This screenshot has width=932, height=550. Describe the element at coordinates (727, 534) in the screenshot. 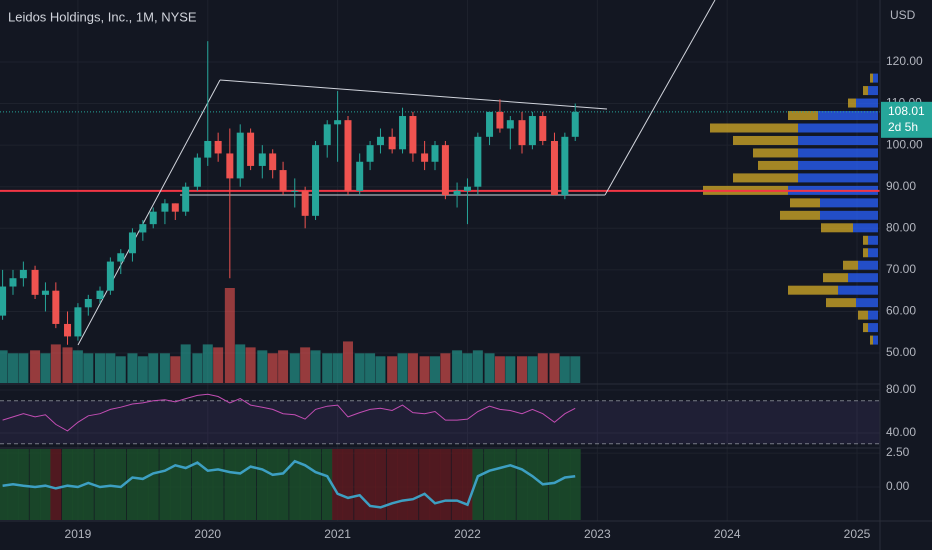

I see `x-tick-label: 2024` at that location.